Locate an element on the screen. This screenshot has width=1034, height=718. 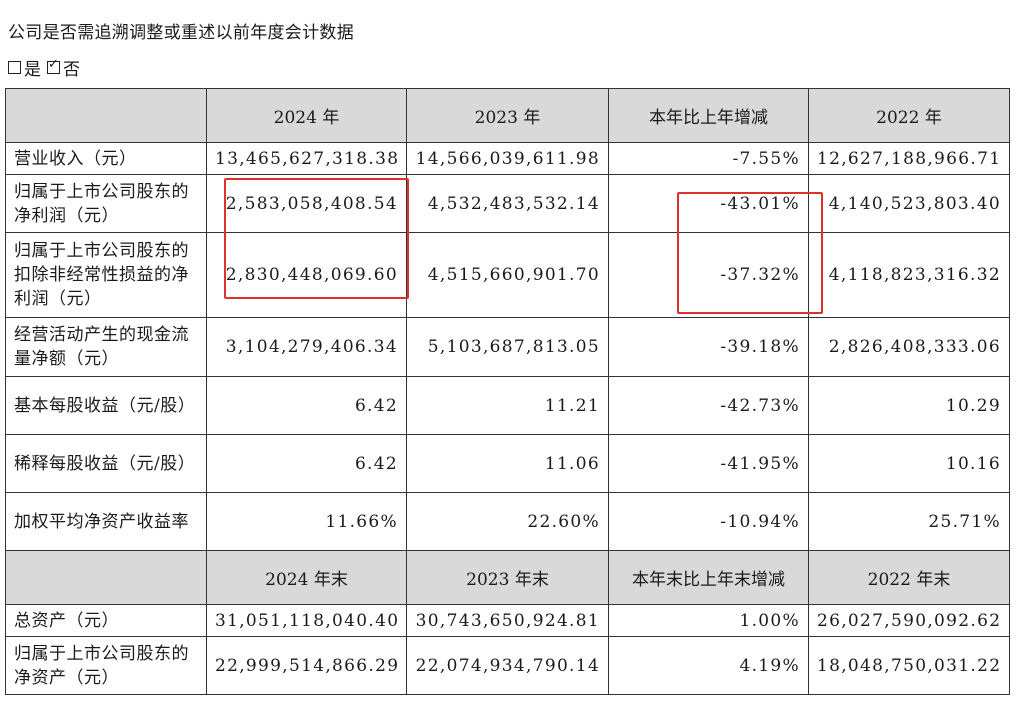
change-cell: -43.01% is located at coordinates (708, 203).